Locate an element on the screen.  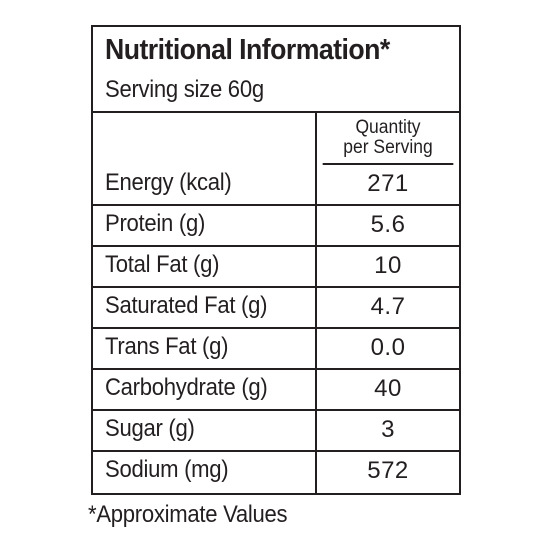
table-row: Sodium (mg) 572 is located at coordinates (276, 472).